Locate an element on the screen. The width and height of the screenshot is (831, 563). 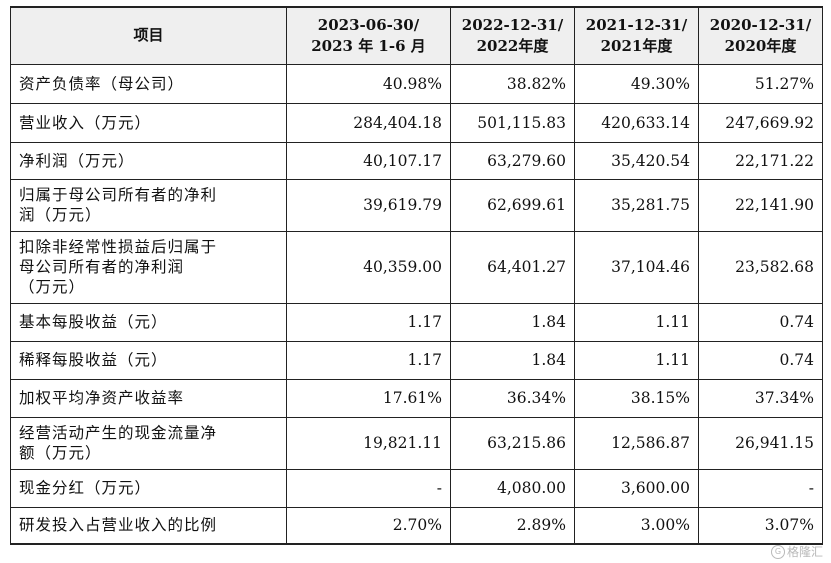
table-row: 研发投入占营业收入的比例 2.70% 2.89% 3.00% 3.07% is located at coordinates (416, 525).